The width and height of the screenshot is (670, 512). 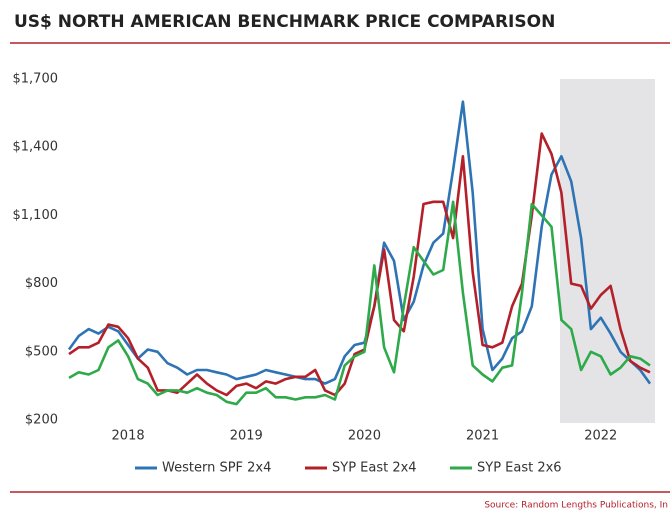 What do you see at coordinates (246, 436) in the screenshot?
I see `x-tick-label: 2019` at bounding box center [246, 436].